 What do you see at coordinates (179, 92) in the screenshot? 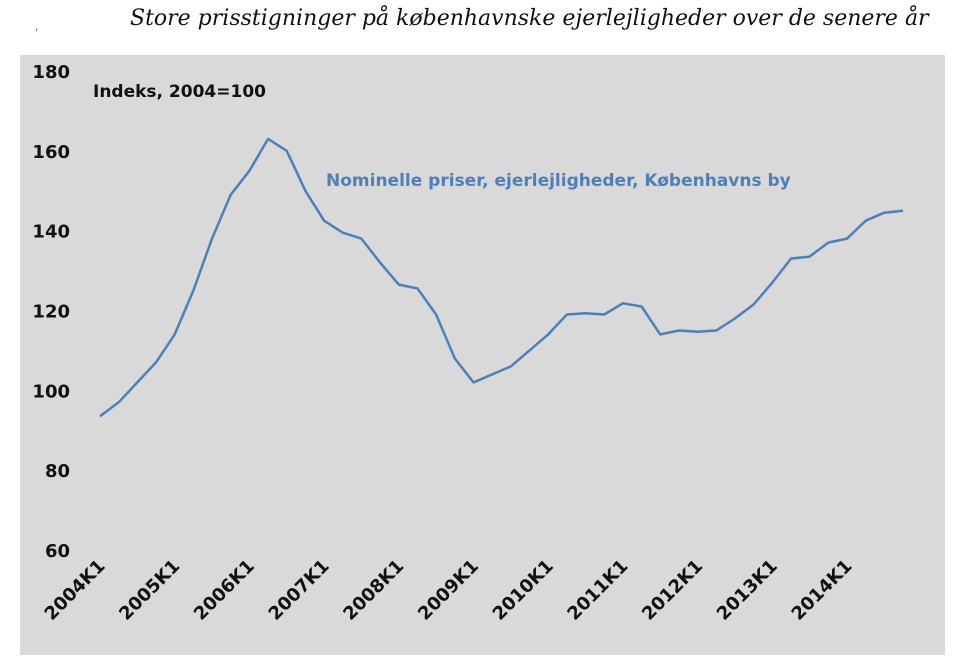
I see `index-annotation: Indeks, 2004=100` at bounding box center [179, 92].